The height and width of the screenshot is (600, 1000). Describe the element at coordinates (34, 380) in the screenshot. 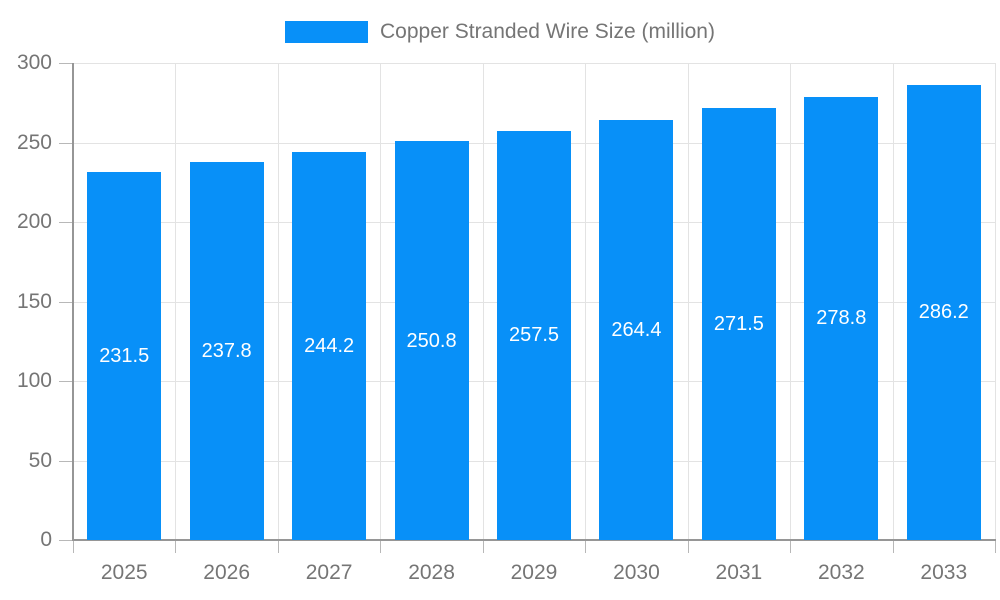

I see `y-axis-tick-label: 100` at that location.